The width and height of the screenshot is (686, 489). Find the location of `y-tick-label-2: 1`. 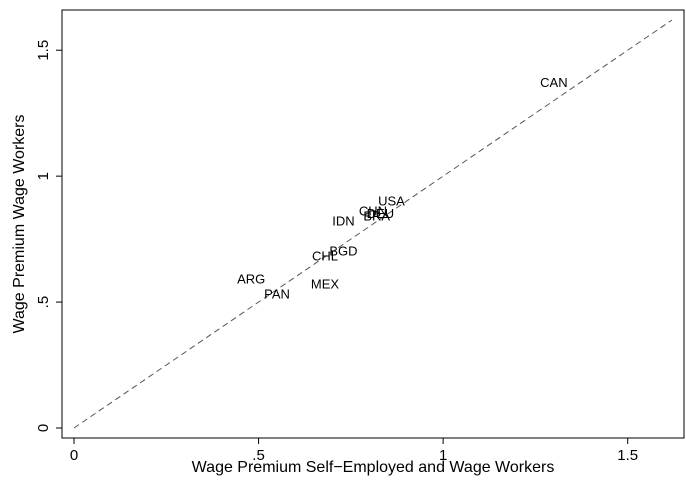

y-tick-label-2: 1 is located at coordinates (43, 176).